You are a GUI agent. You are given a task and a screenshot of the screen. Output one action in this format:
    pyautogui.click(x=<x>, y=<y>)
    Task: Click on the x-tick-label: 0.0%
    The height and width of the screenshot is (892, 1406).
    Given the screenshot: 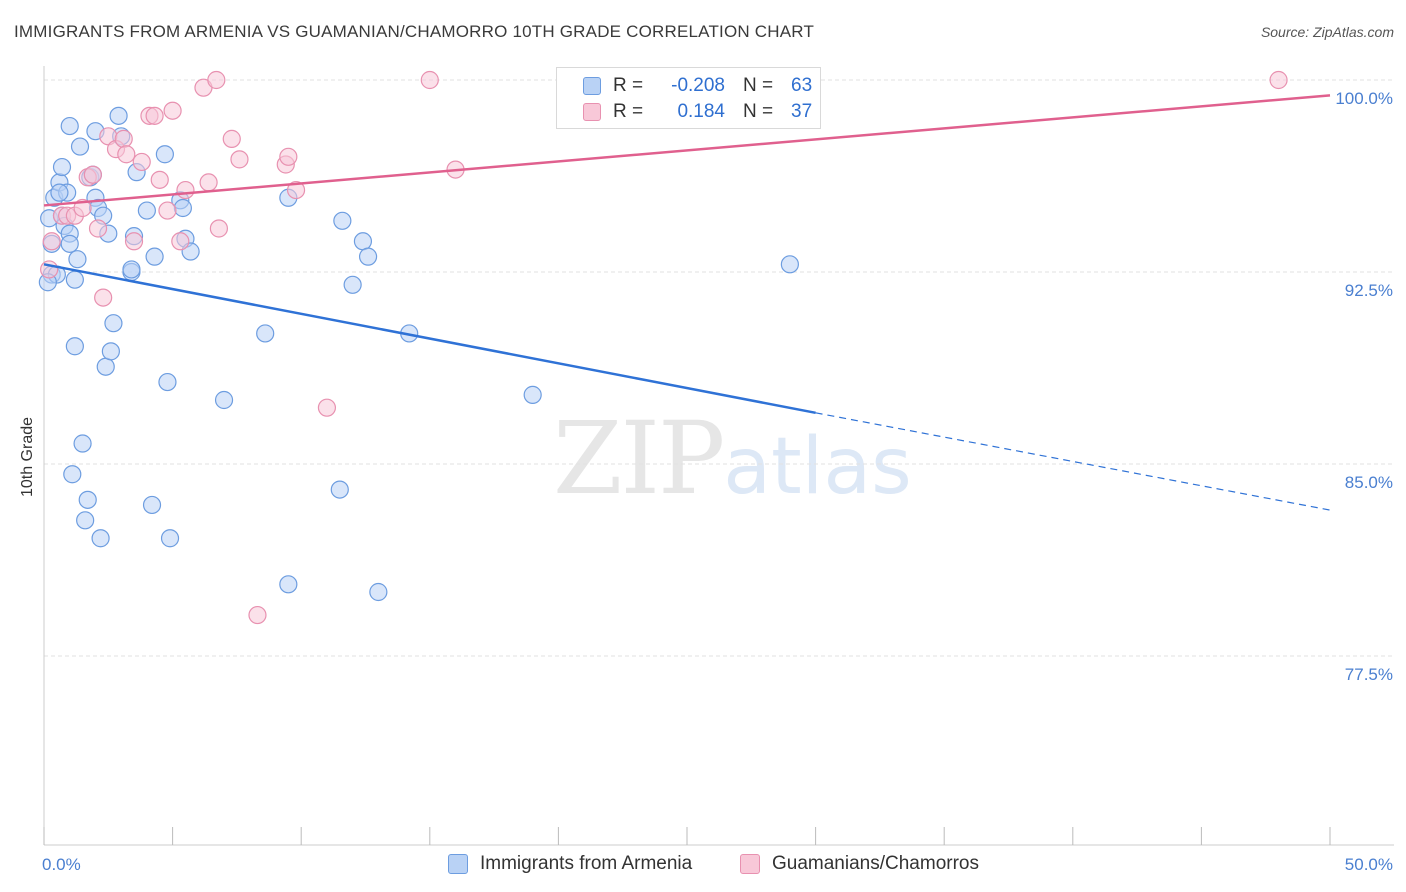 What is the action you would take?
    pyautogui.click(x=61, y=864)
    